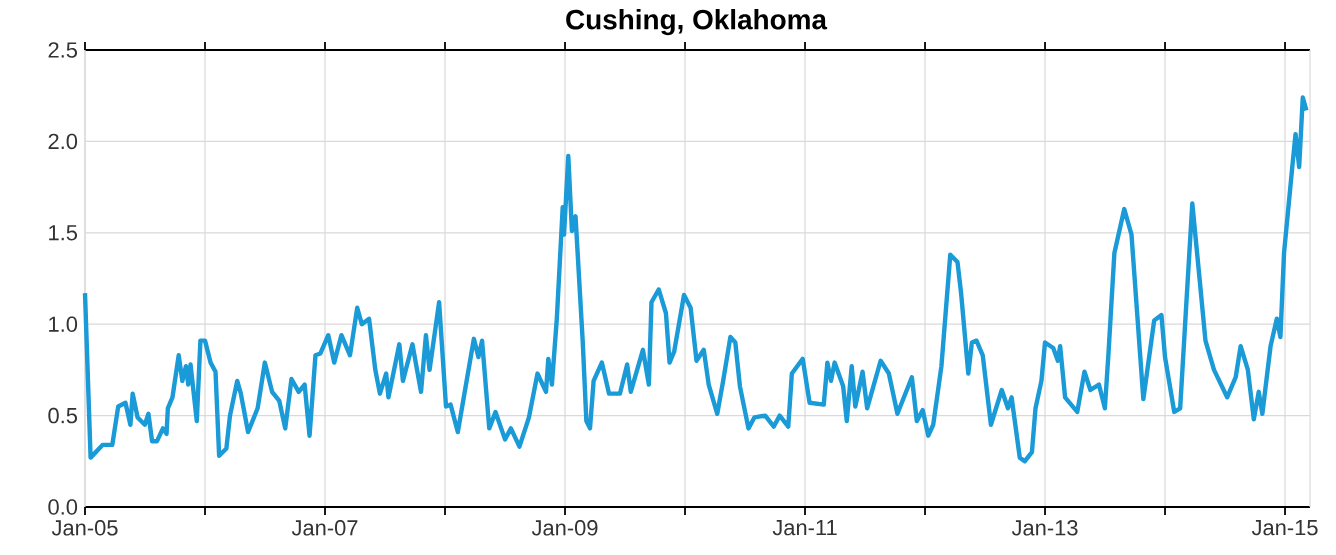 The height and width of the screenshot is (555, 1336). What do you see at coordinates (697, 22) in the screenshot?
I see `chart-title: Cushing, Oklahoma` at bounding box center [697, 22].